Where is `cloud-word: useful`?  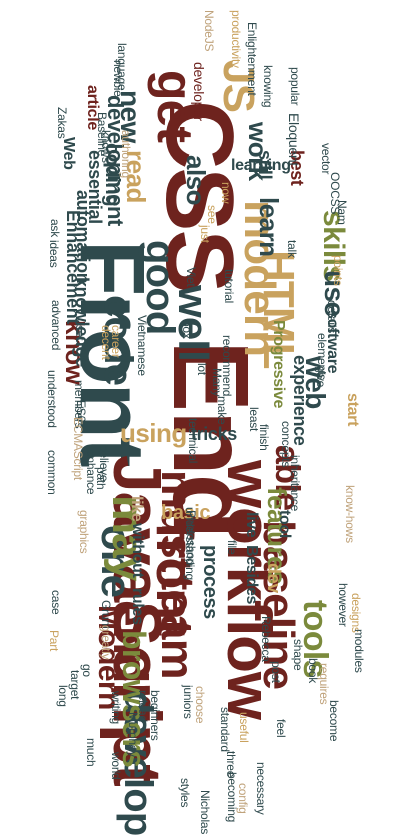 cloud-word: useful is located at coordinates (244, 727).